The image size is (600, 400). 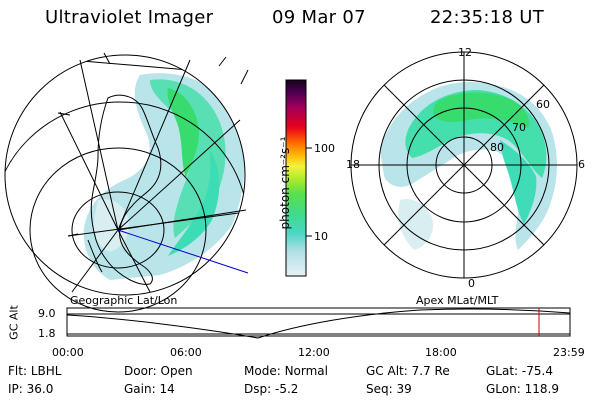 What do you see at coordinates (471, 283) in the screenshot?
I see `mlt-label-0: 0` at bounding box center [471, 283].